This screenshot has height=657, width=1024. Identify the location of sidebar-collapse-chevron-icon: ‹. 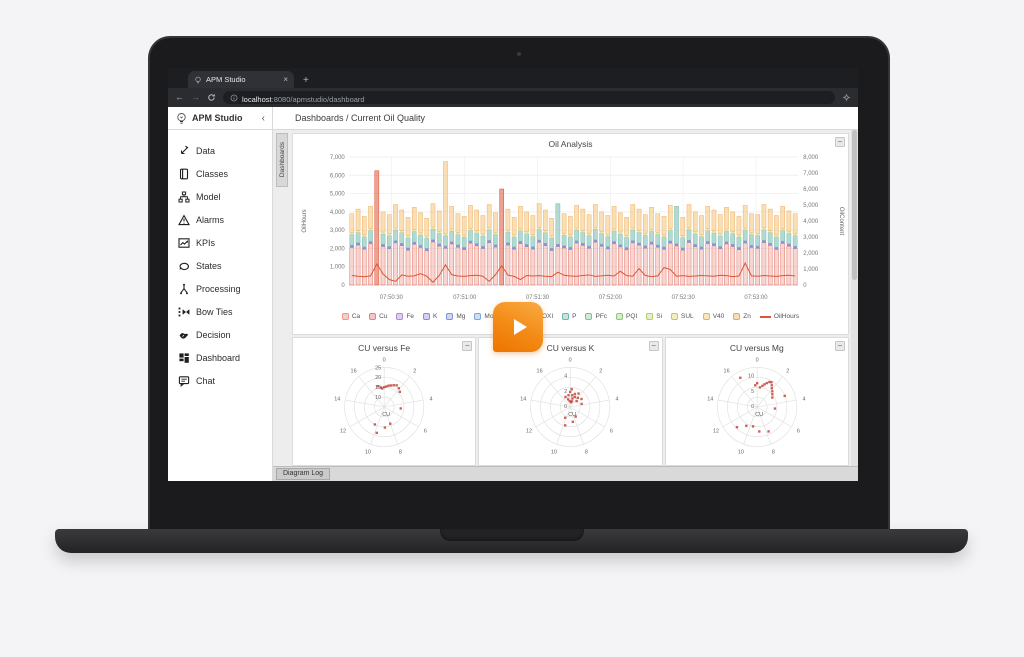
(263, 118).